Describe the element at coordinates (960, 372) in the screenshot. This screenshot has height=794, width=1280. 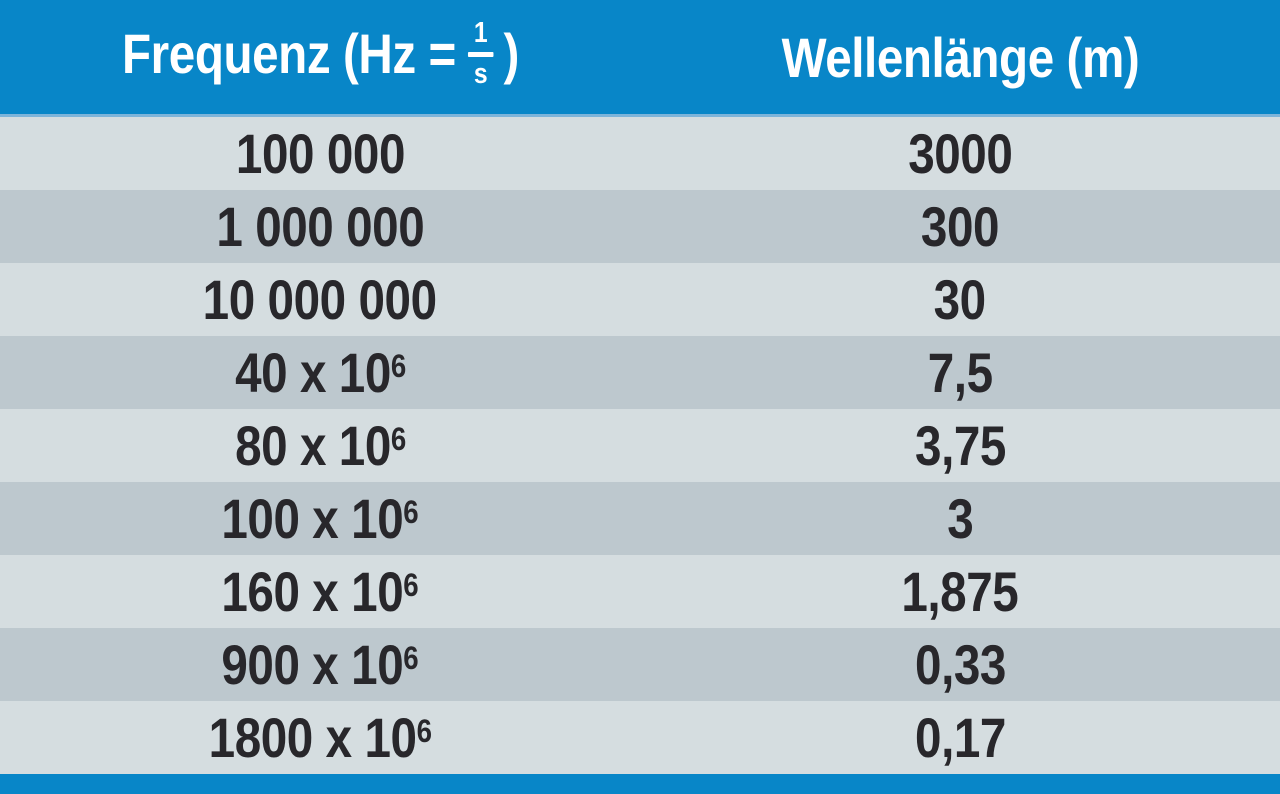
I see `wavelength-cell: 7,5` at that location.